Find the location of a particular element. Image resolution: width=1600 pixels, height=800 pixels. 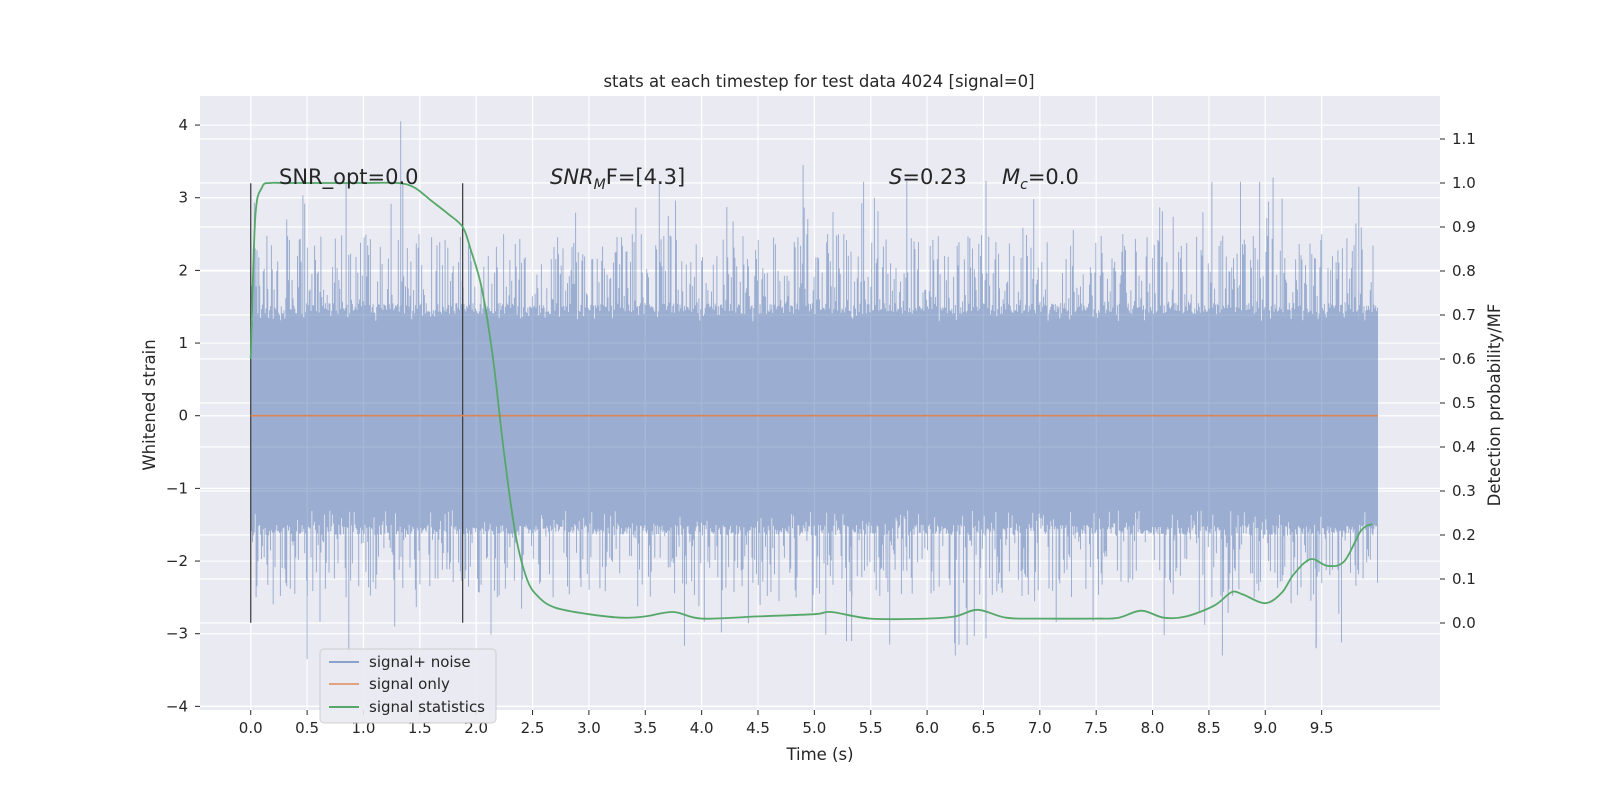

x-tick-label: 8.0 is located at coordinates (1153, 728).